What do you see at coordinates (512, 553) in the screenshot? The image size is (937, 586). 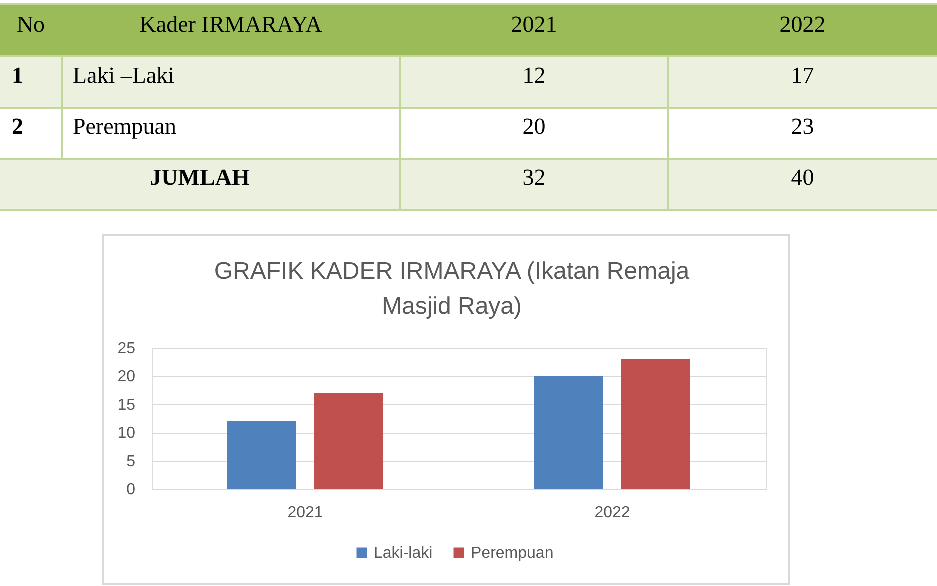 I see `legend-label: Perempuan` at bounding box center [512, 553].